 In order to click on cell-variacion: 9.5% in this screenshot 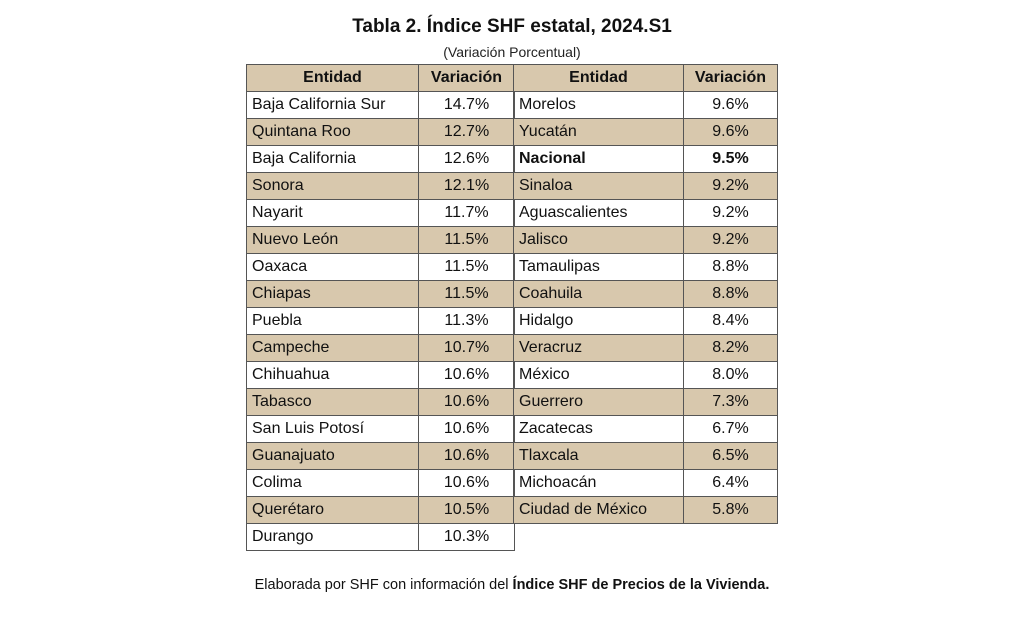, I will do `click(730, 159)`.